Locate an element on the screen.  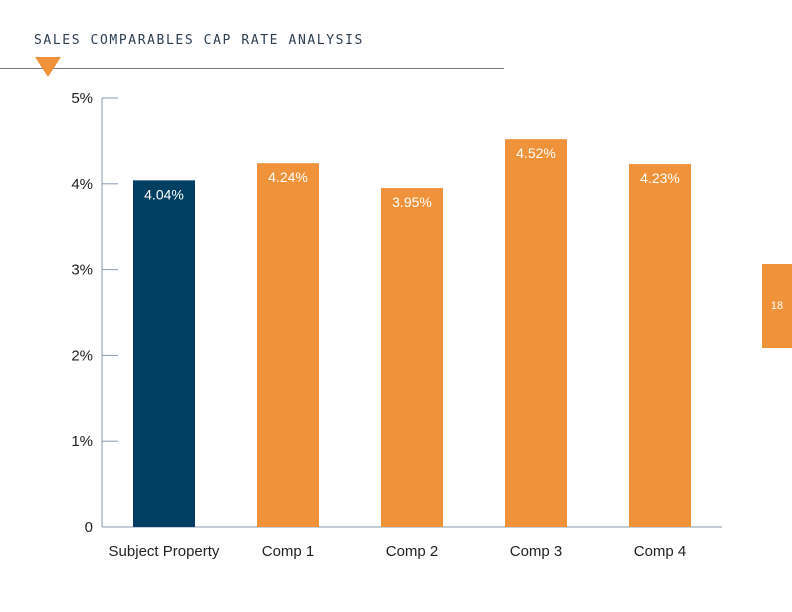
x-category-label: Comp 1 is located at coordinates (288, 551).